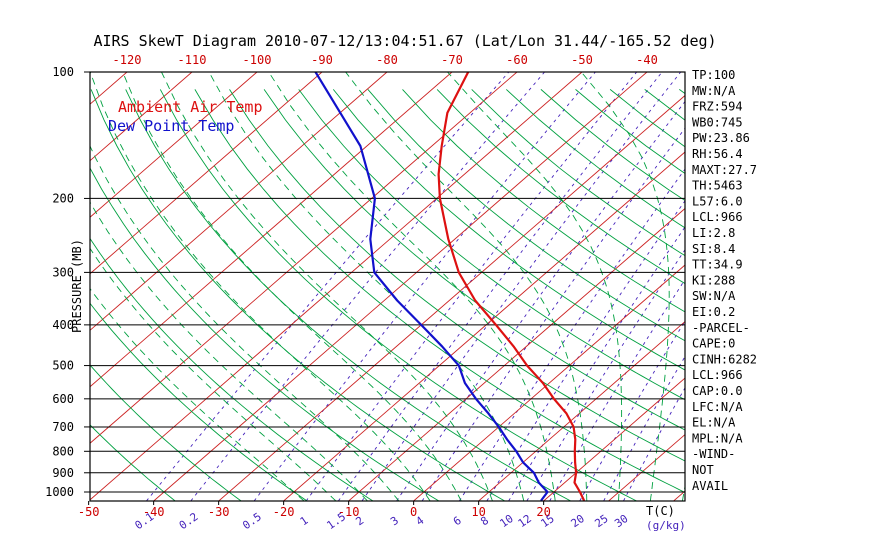 Image resolution: width=870 pixels, height=560 pixels. Describe the element at coordinates (721, 328) in the screenshot. I see `stat-line: -PARCEL-` at that location.